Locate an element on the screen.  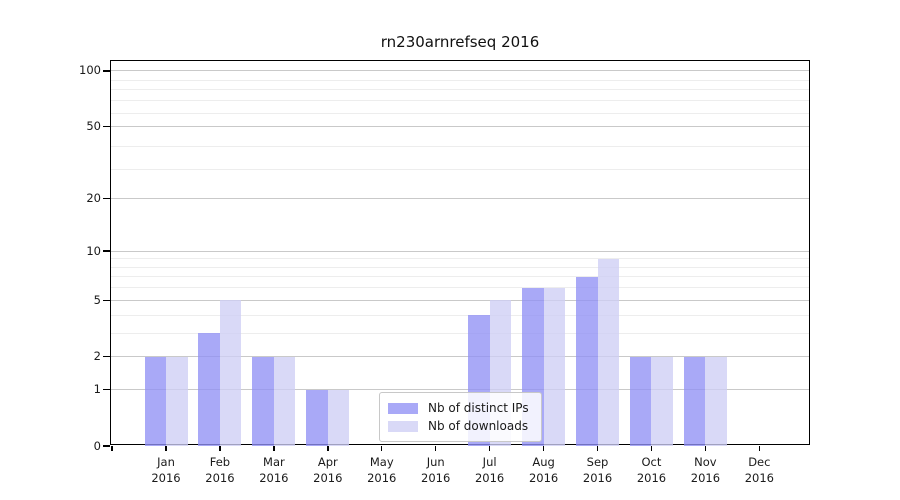
x-tick-label-apr: Apr 2016 is located at coordinates (328, 470).